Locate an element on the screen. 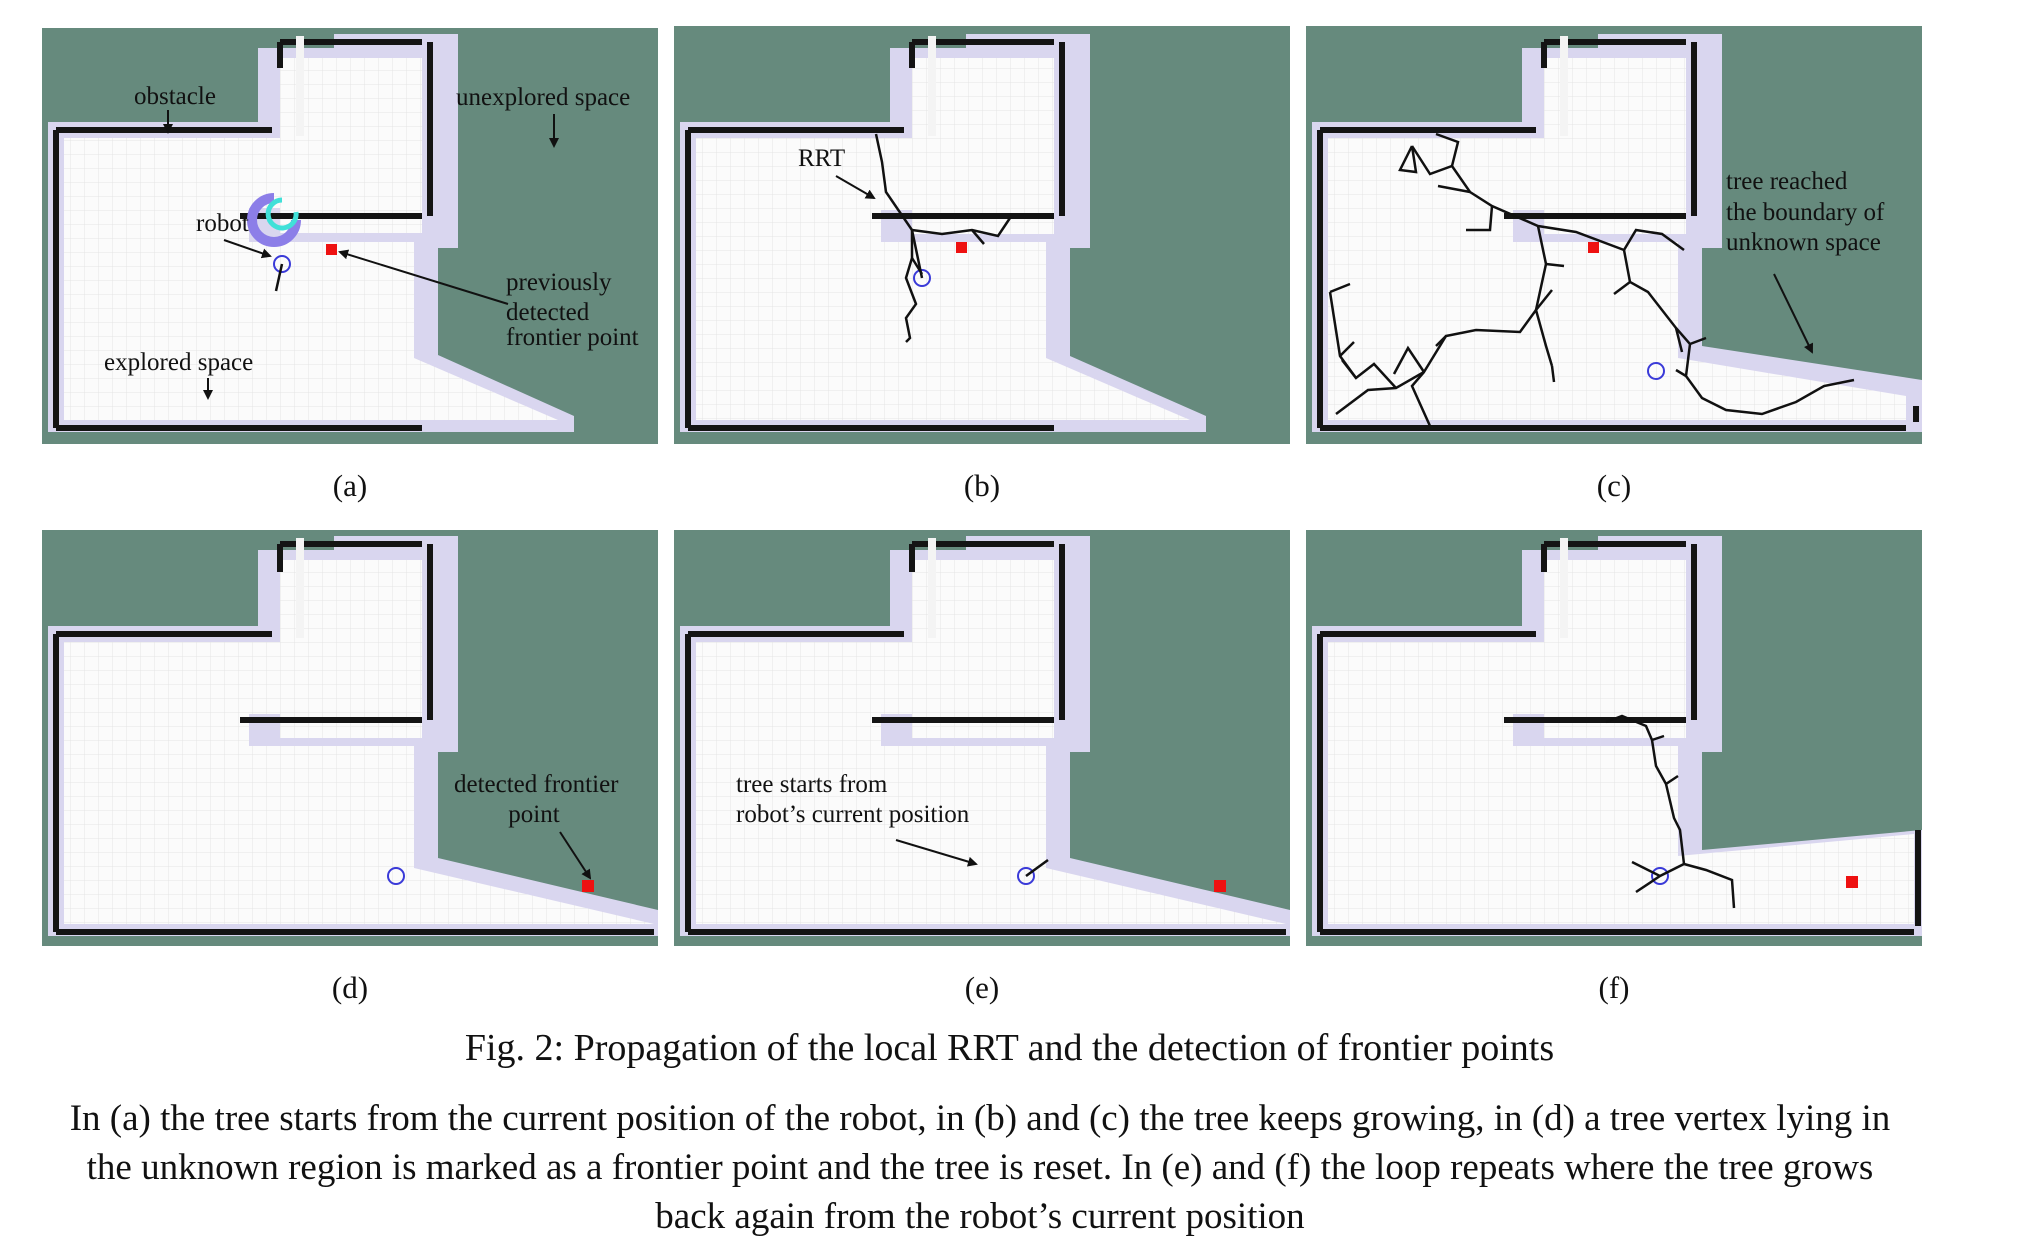 Image resolution: width=2019 pixels, height=1254 pixels. panel-b: RRT is located at coordinates (982, 235).